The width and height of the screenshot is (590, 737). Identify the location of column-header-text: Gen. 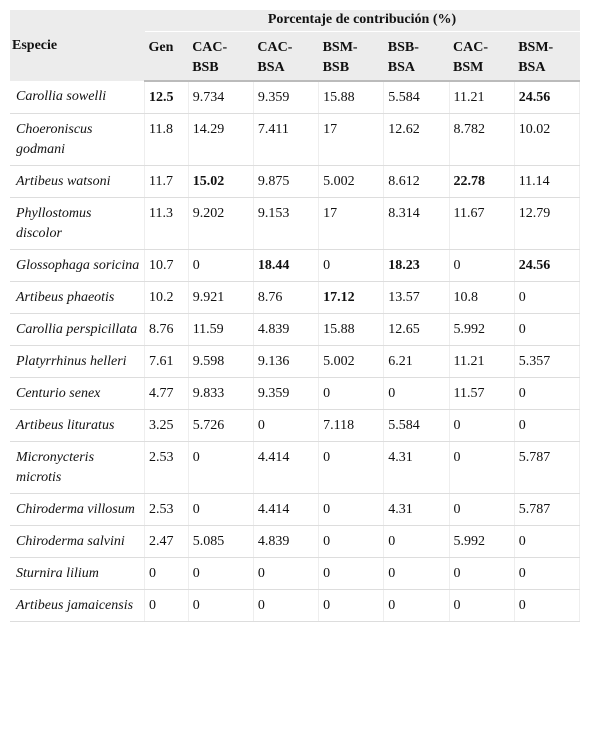
(161, 47).